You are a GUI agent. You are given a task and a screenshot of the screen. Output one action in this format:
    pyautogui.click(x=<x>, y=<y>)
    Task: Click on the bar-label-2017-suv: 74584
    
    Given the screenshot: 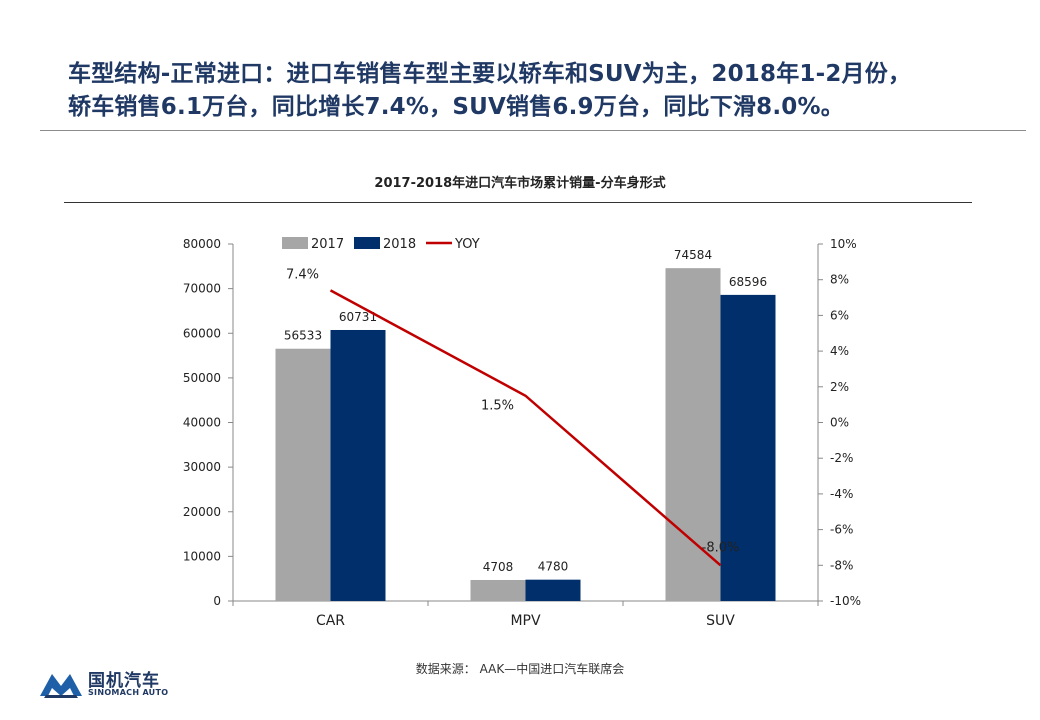 What is the action you would take?
    pyautogui.click(x=693, y=255)
    